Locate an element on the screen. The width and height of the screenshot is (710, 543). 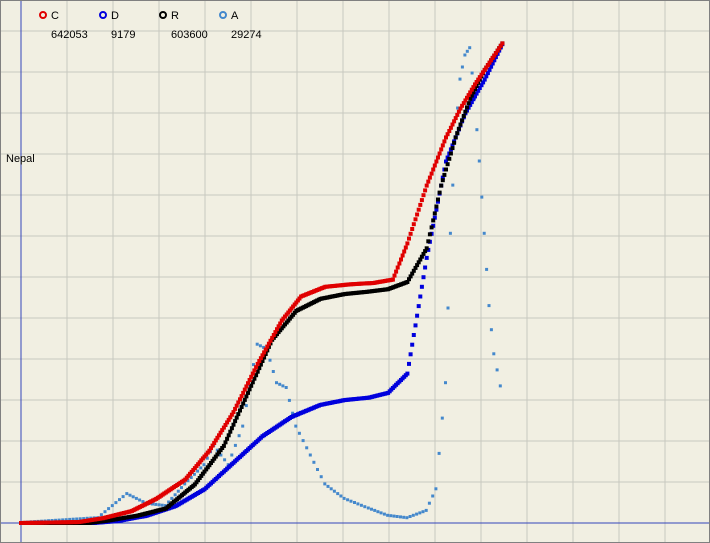
country-label: Nepal is located at coordinates (20, 159).